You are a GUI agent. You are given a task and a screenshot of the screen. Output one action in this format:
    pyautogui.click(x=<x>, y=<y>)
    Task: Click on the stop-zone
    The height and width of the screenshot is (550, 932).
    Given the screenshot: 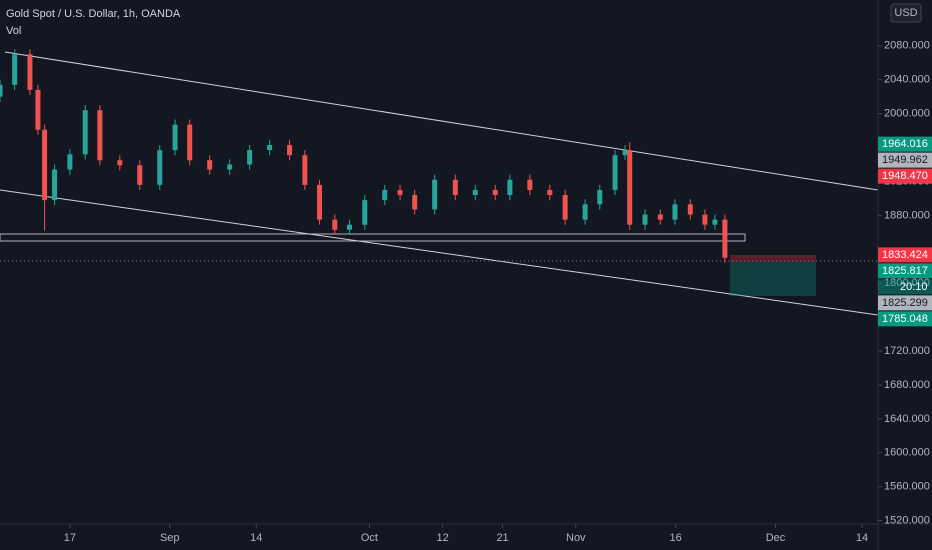 What is the action you would take?
    pyautogui.click(x=773, y=258)
    